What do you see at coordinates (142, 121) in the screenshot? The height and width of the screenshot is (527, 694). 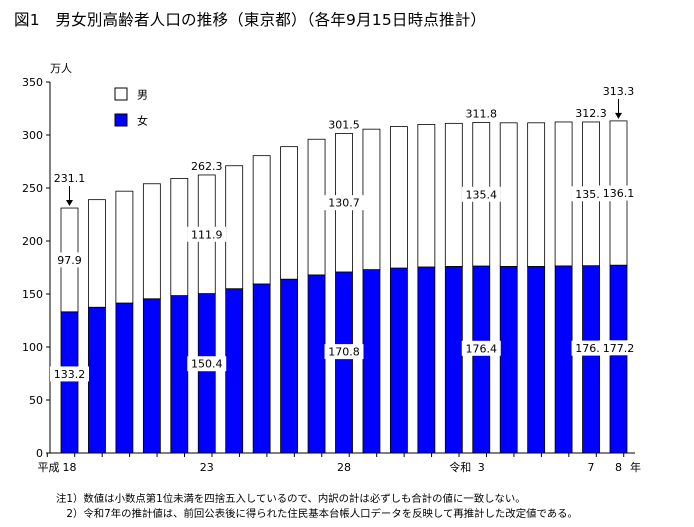 I see `legend-label: 女` at bounding box center [142, 121].